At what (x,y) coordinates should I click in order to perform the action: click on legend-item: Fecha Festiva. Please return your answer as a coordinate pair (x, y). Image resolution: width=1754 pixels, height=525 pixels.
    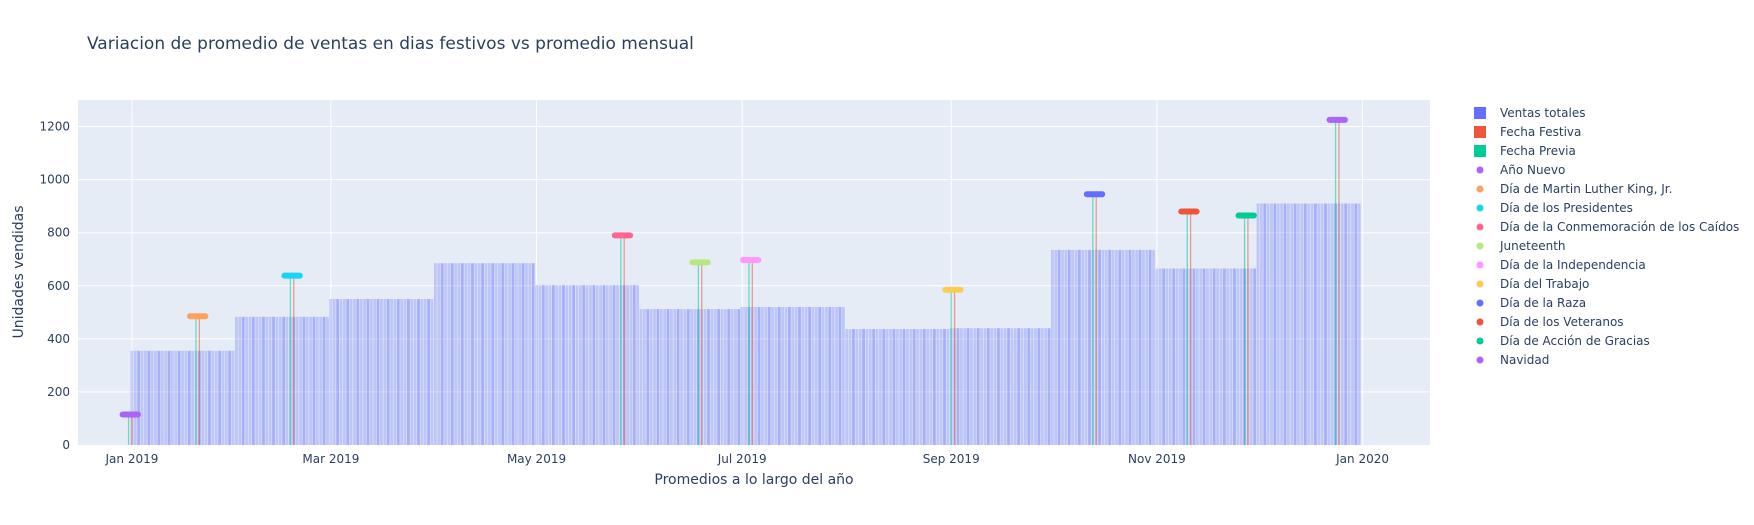
    Looking at the image, I should click on (1527, 132).